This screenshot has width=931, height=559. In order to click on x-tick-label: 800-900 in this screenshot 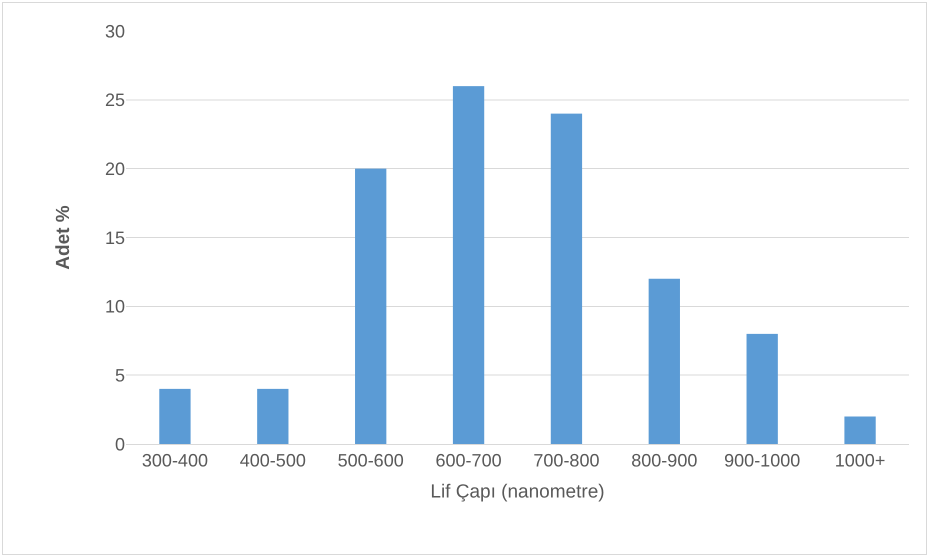, I will do `click(664, 460)`.